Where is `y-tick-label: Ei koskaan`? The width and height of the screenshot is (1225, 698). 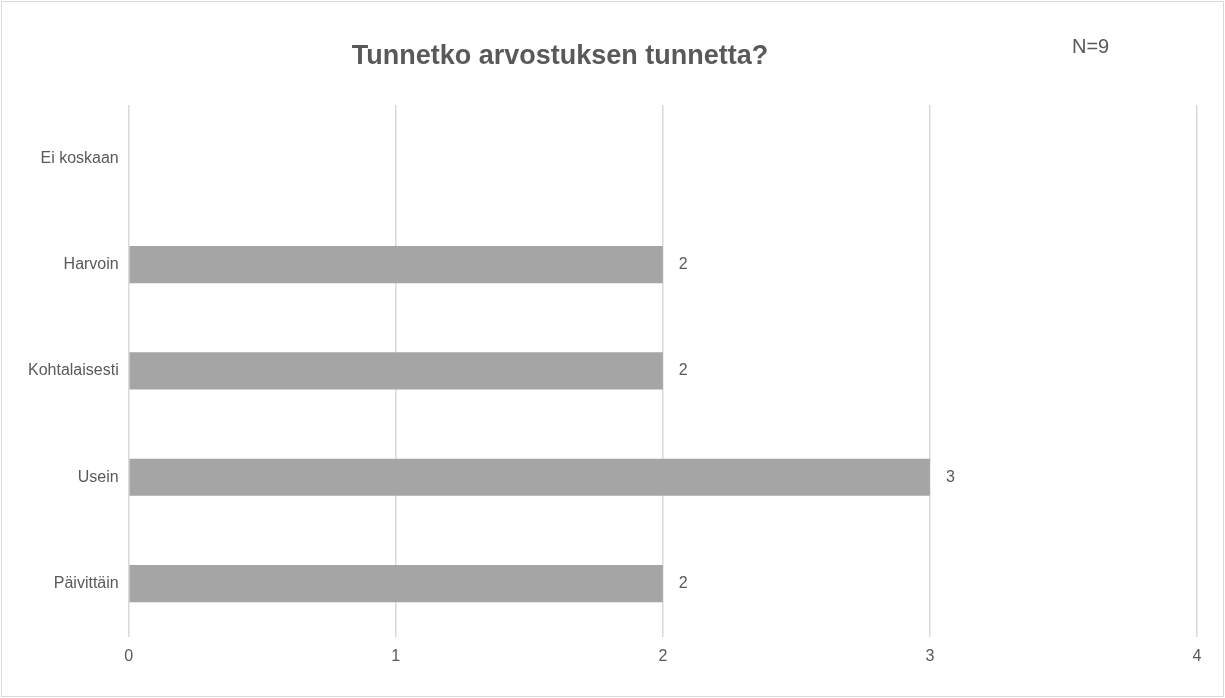 y-tick-label: Ei koskaan is located at coordinates (79, 157).